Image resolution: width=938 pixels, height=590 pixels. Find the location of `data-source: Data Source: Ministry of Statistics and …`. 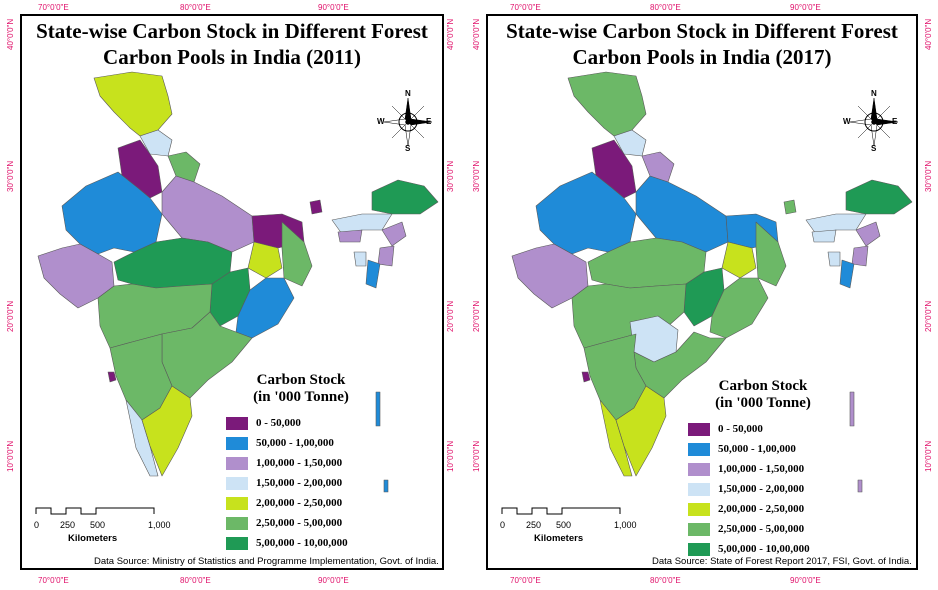

data-source: Data Source: Ministry of Statistics and … is located at coordinates (266, 561).